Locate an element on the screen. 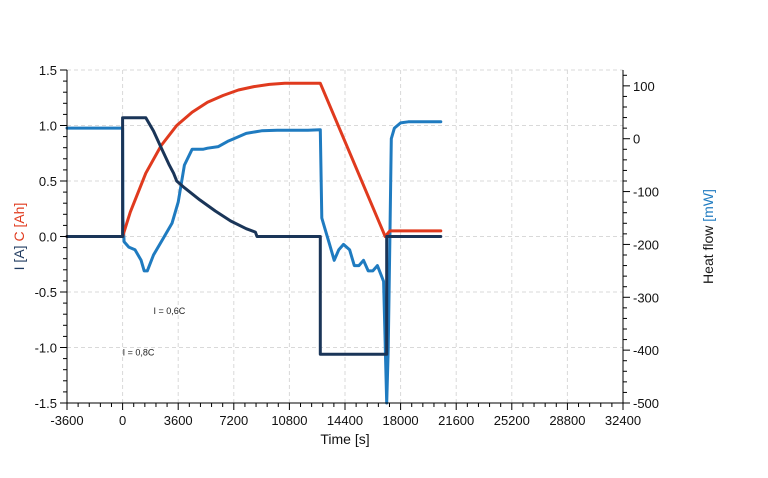  annotation: I = 0,6C is located at coordinates (169, 311).